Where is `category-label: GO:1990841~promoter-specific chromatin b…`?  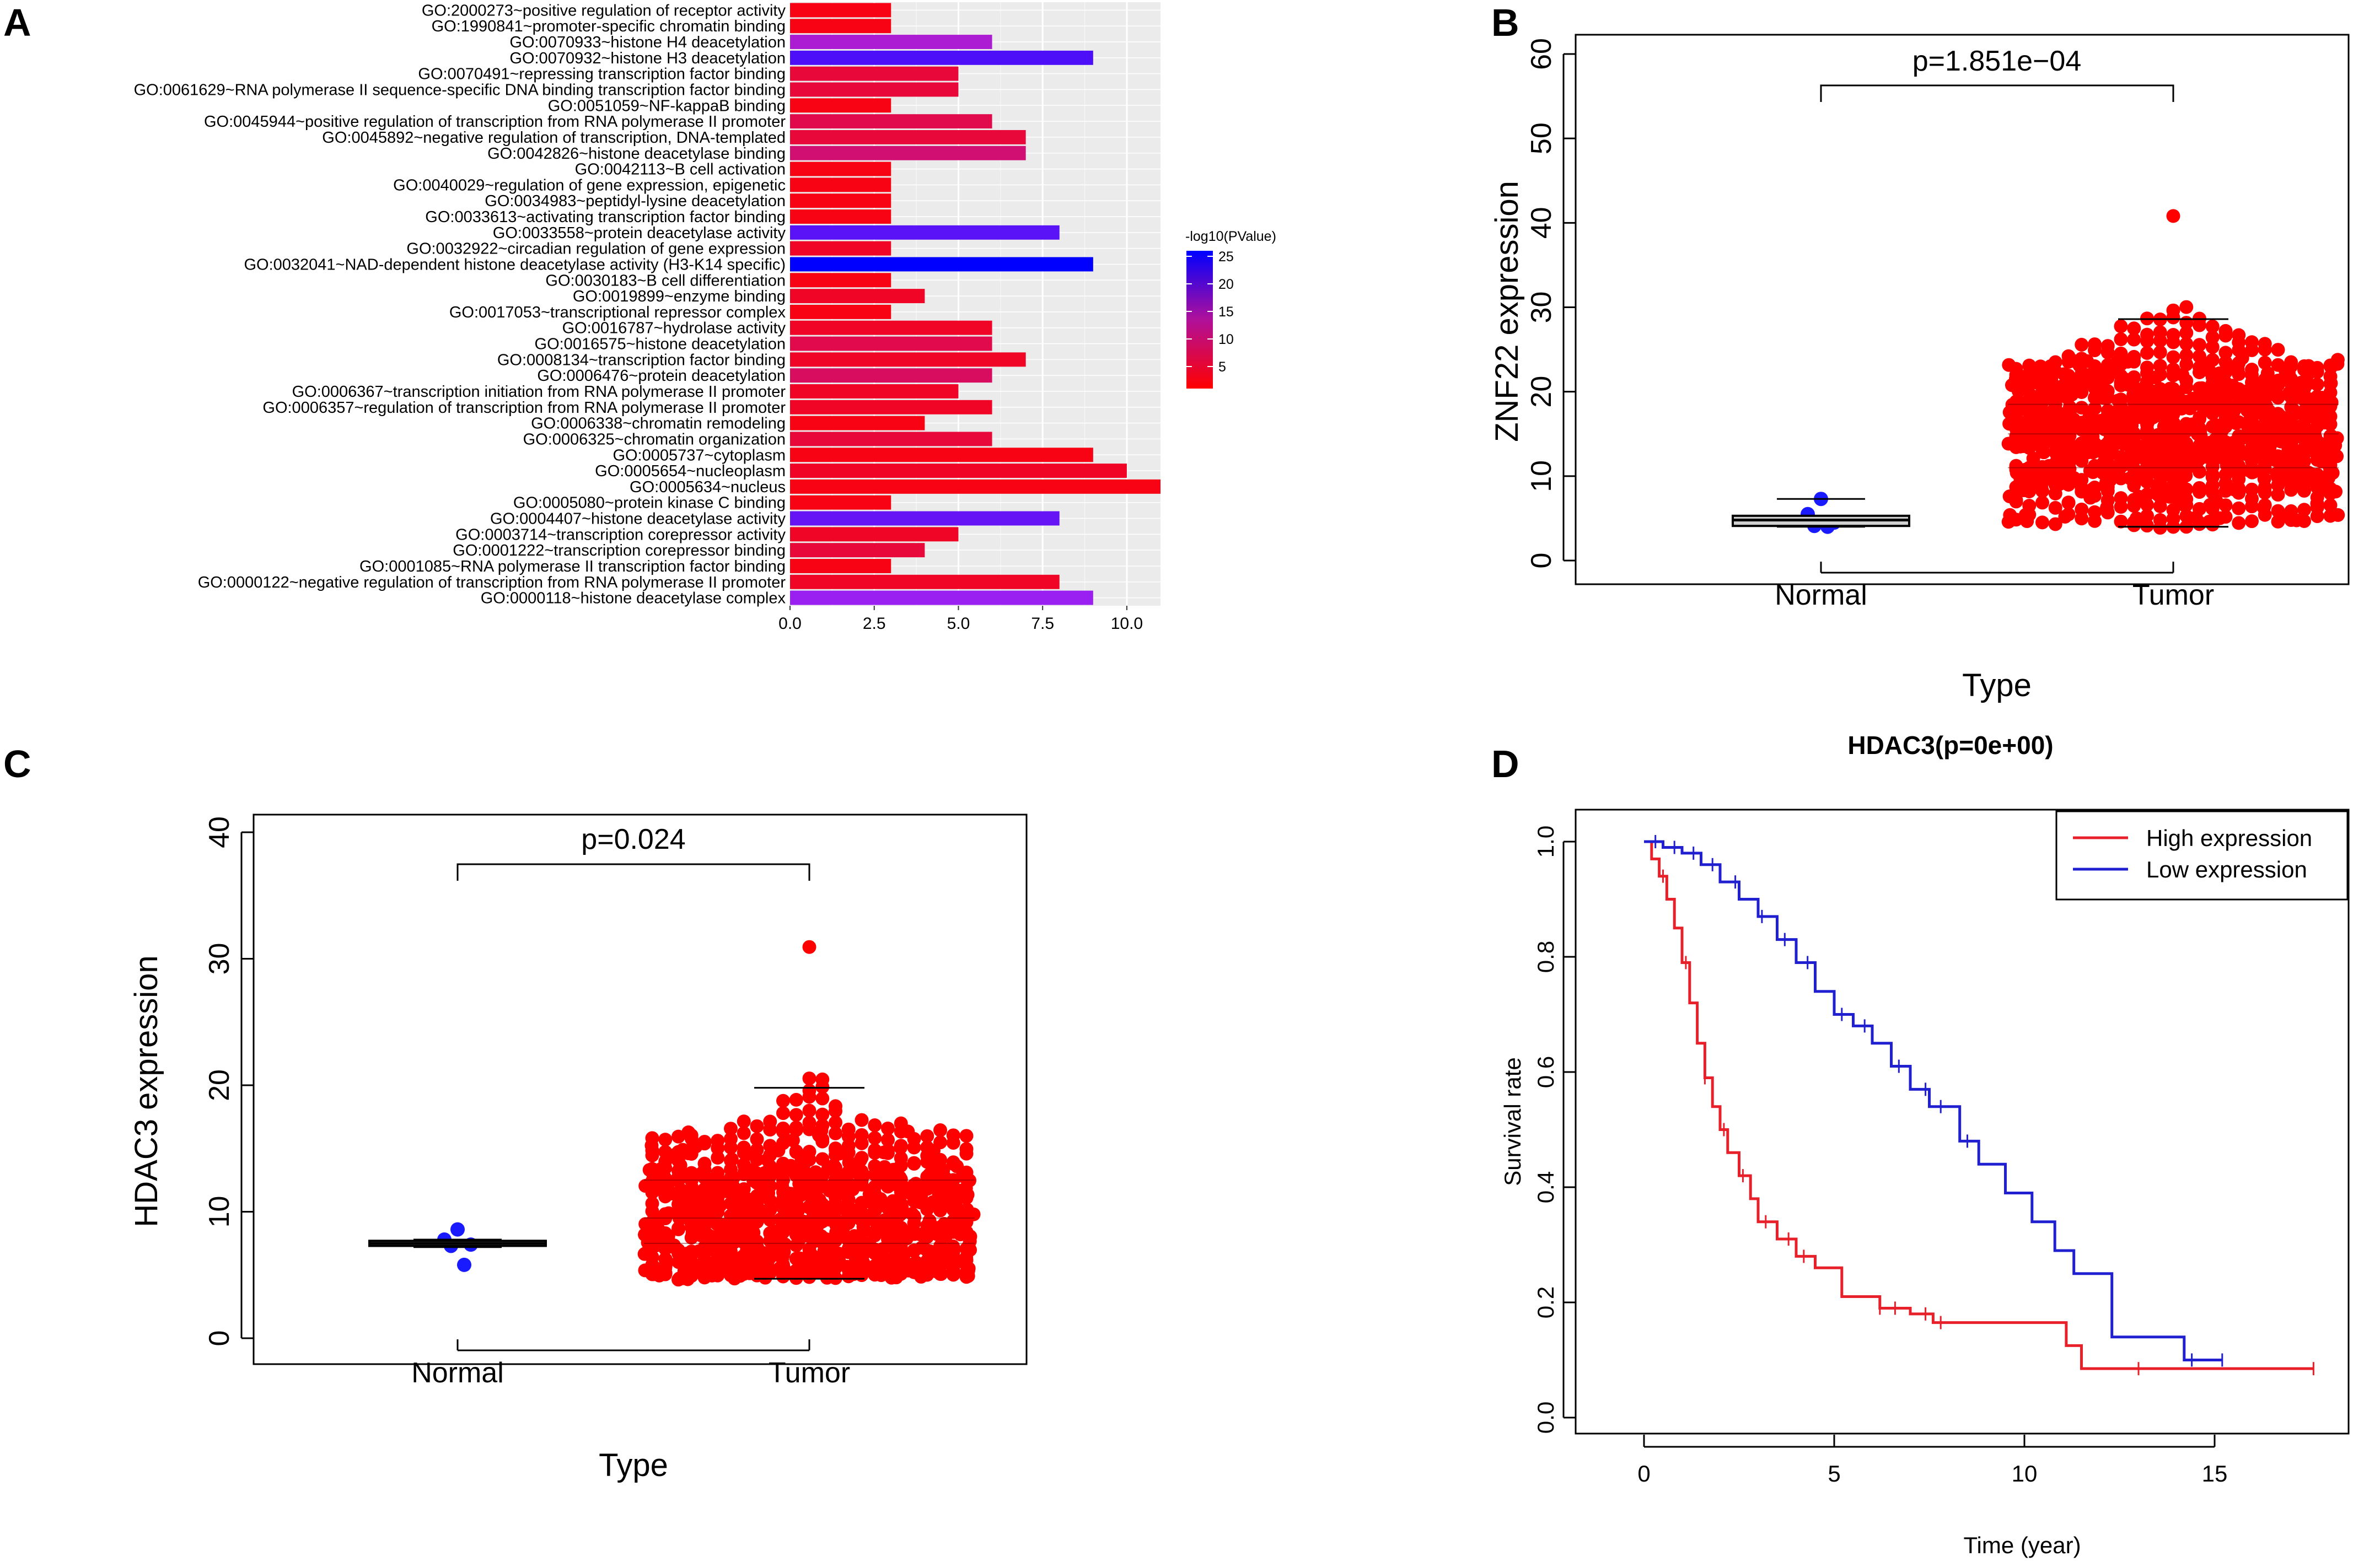 category-label: GO:1990841~promoter-specific chromatin b… is located at coordinates (609, 26).